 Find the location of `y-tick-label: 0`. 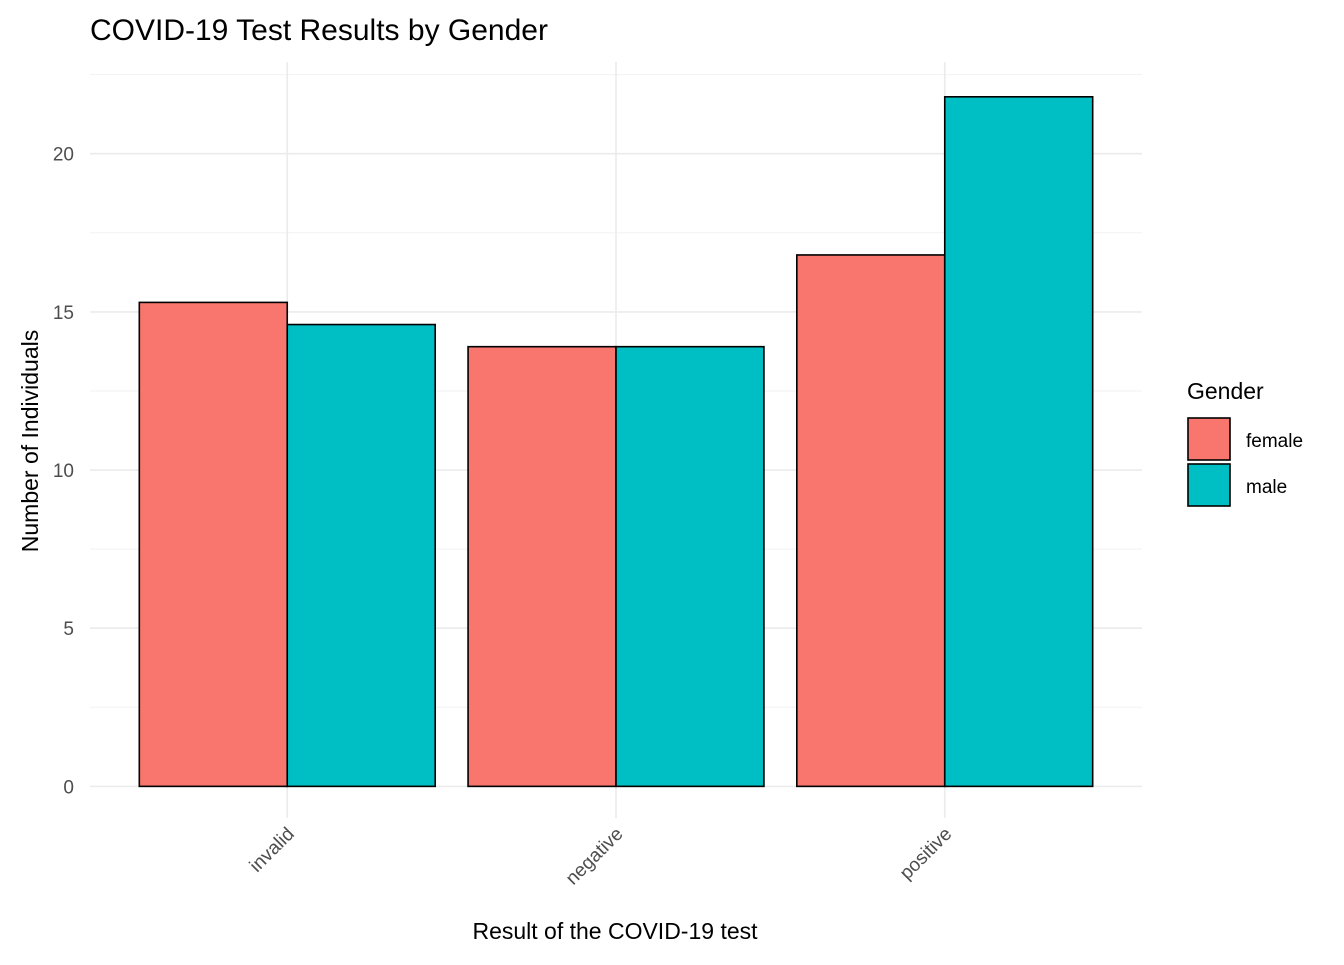

y-tick-label: 0 is located at coordinates (68, 787).